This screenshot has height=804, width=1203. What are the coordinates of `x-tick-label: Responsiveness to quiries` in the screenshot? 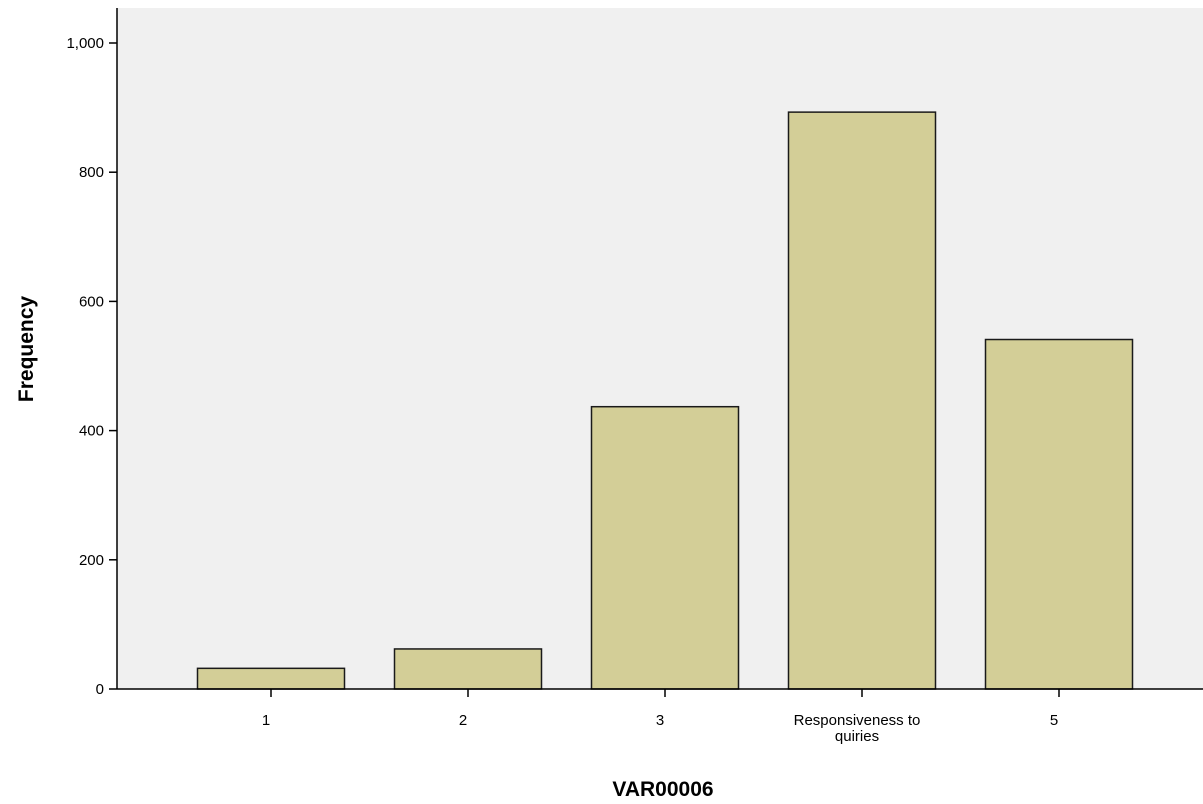 It's located at (857, 728).